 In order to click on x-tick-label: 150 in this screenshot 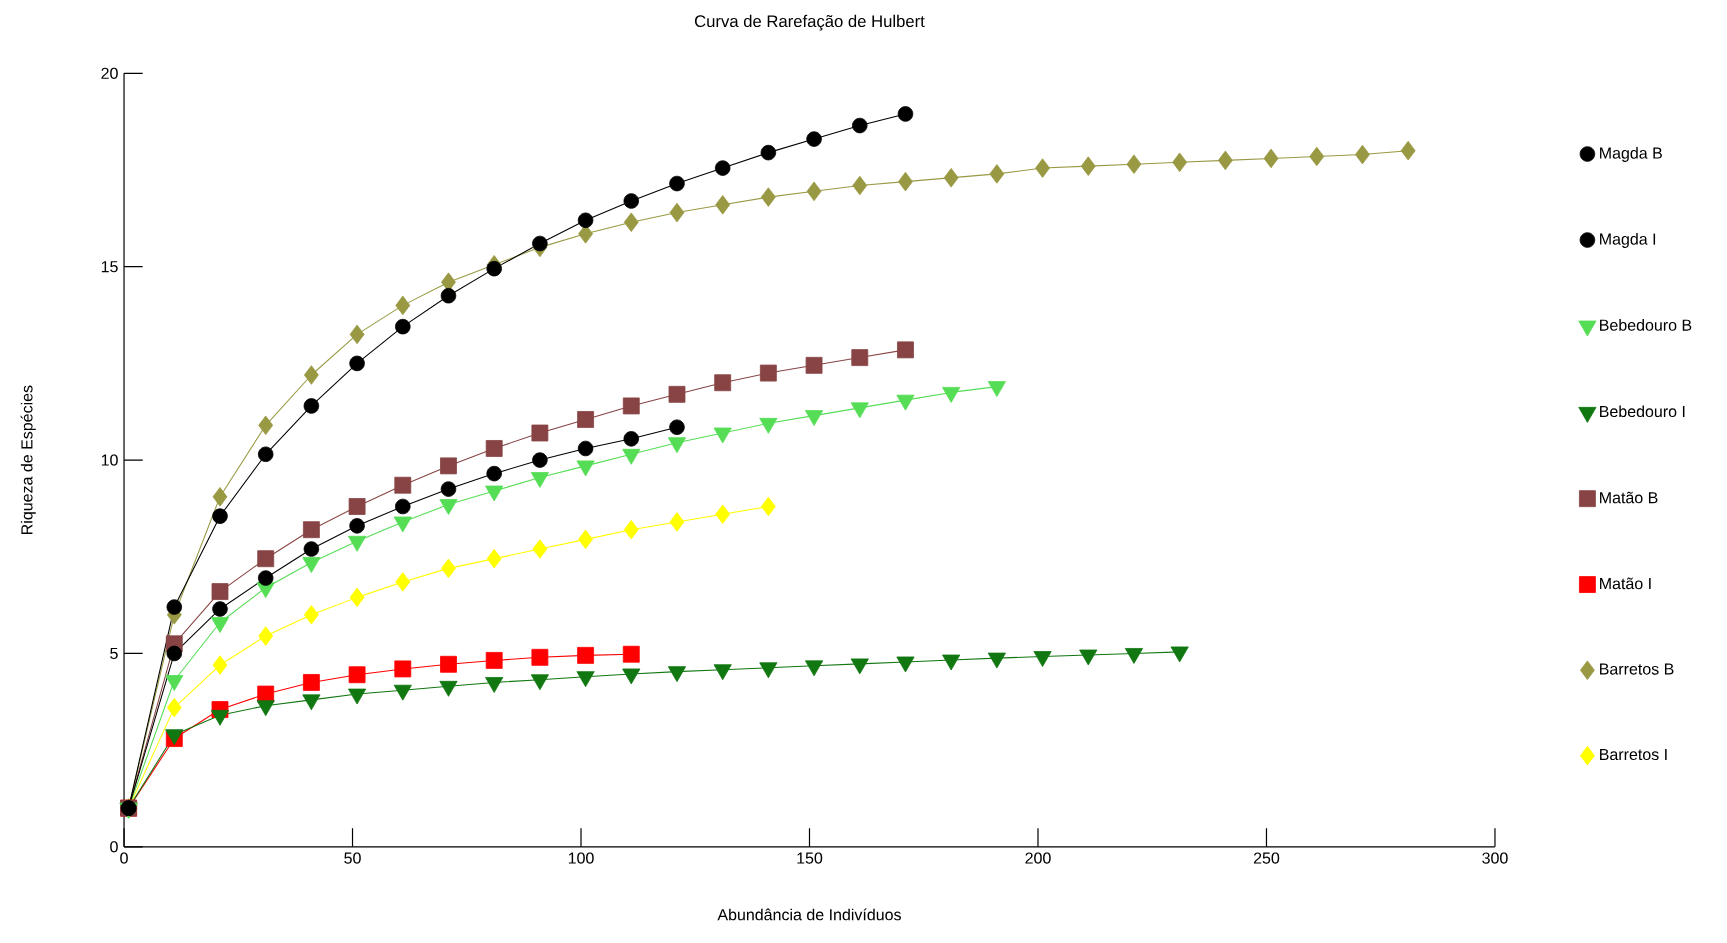, I will do `click(810, 858)`.